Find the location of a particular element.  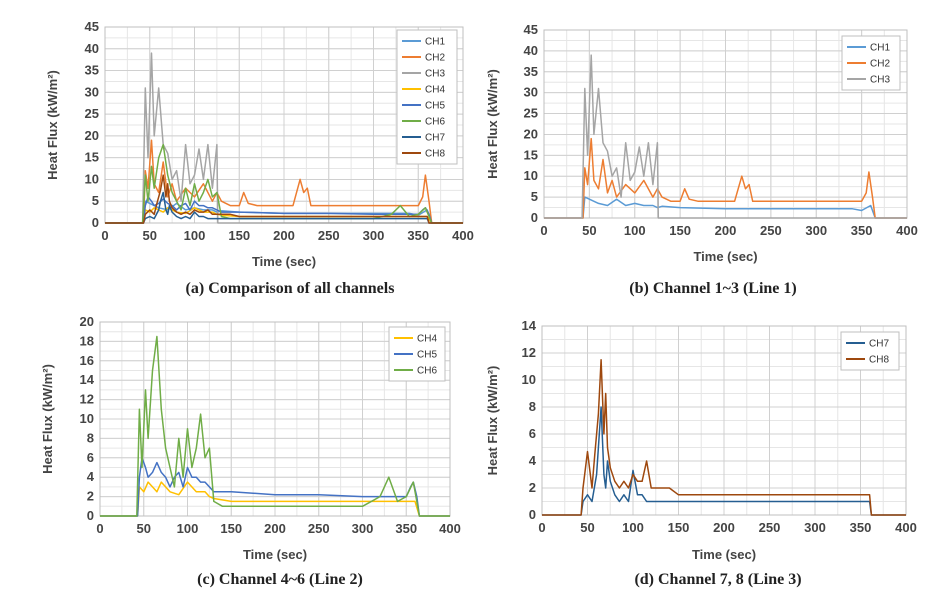

series-line-ch1 is located at coordinates (725, 207).